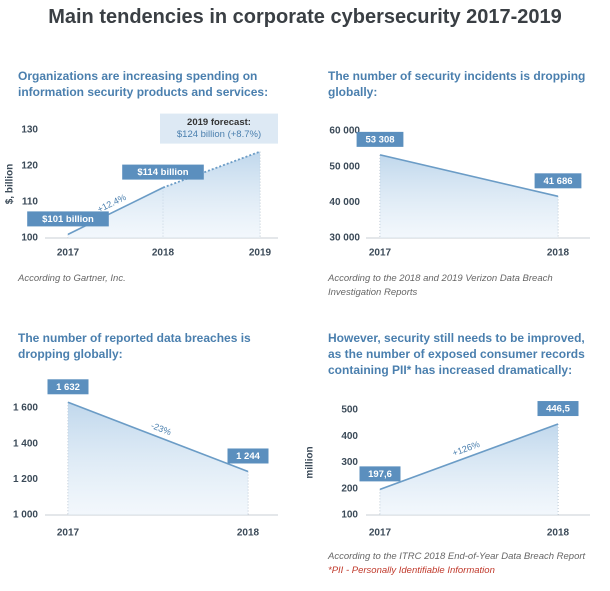 This screenshot has width=610, height=591. I want to click on y-tick-label: 130, so click(29, 130).